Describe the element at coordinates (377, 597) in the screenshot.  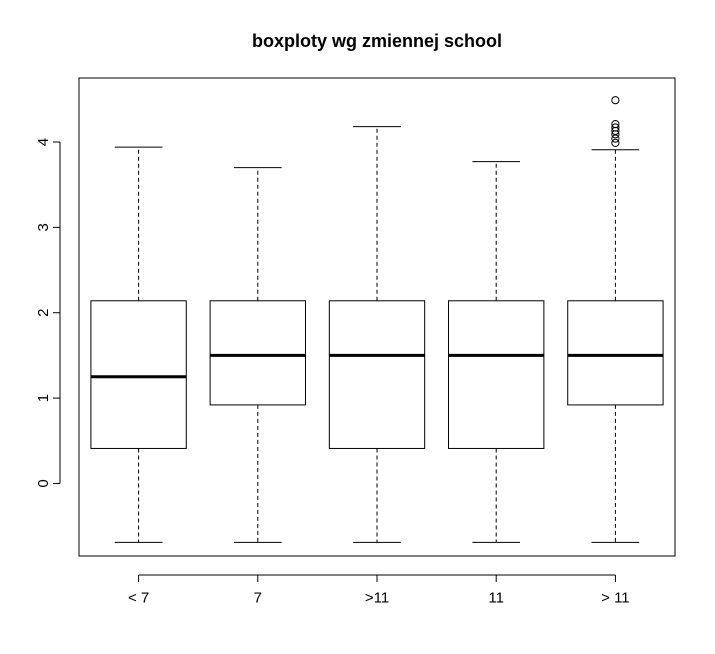
I see `x-tick-label: >11` at that location.